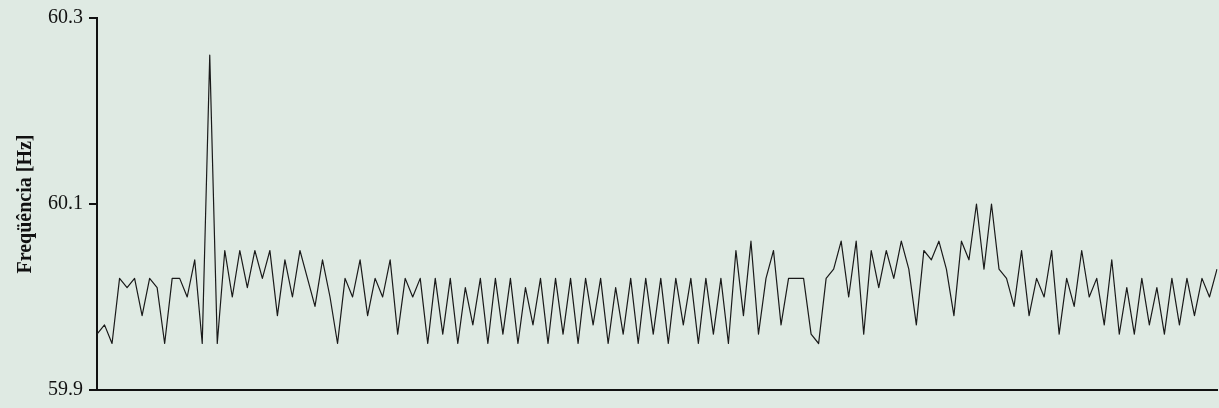 The width and height of the screenshot is (1219, 408). Describe the element at coordinates (25, 204) in the screenshot. I see `y-axis-title: Freqüência [Hz]` at that location.